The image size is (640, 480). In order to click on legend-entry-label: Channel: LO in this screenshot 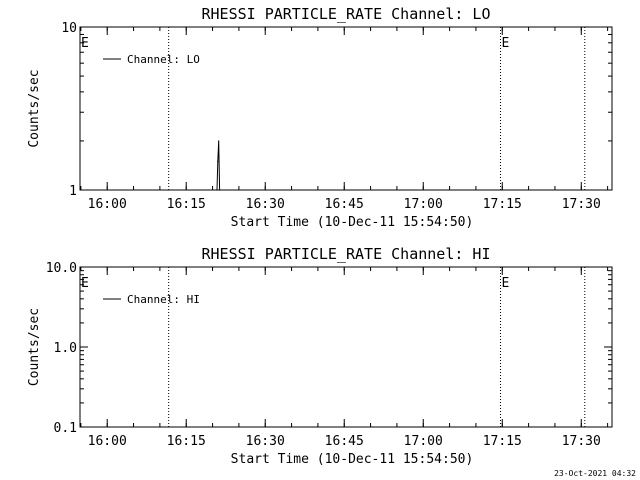, I will do `click(163, 59)`.